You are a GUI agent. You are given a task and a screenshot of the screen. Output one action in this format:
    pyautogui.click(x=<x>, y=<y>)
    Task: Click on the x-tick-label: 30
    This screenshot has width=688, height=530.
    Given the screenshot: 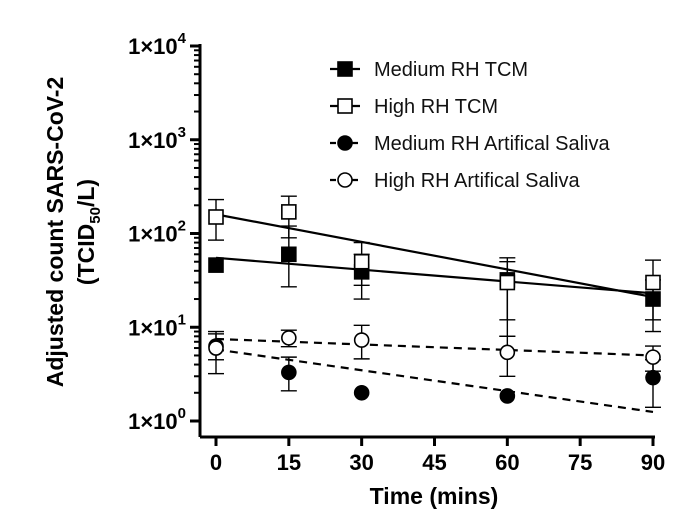 What is the action you would take?
    pyautogui.click(x=361, y=462)
    